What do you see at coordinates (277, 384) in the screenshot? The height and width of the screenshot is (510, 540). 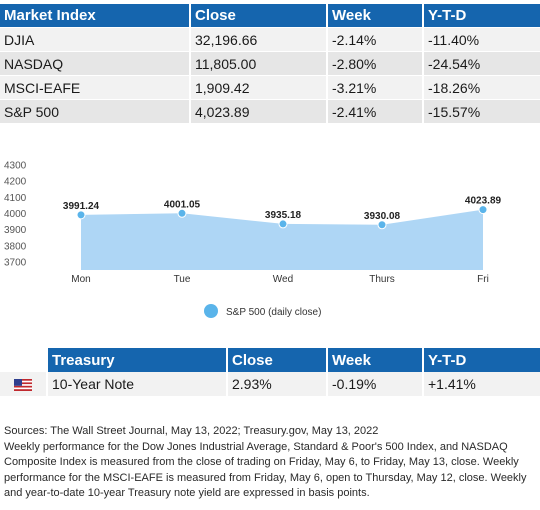 I see `treasury-close: 2.93%` at bounding box center [277, 384].